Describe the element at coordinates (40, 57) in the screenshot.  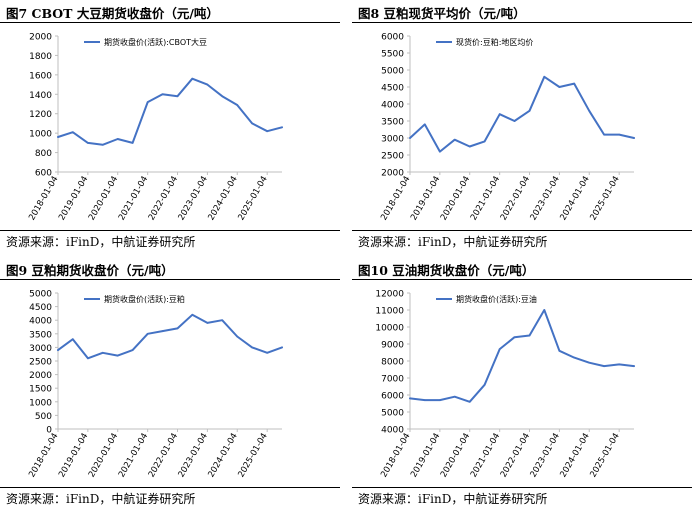
I see `y-tick-label: 1800` at that location.